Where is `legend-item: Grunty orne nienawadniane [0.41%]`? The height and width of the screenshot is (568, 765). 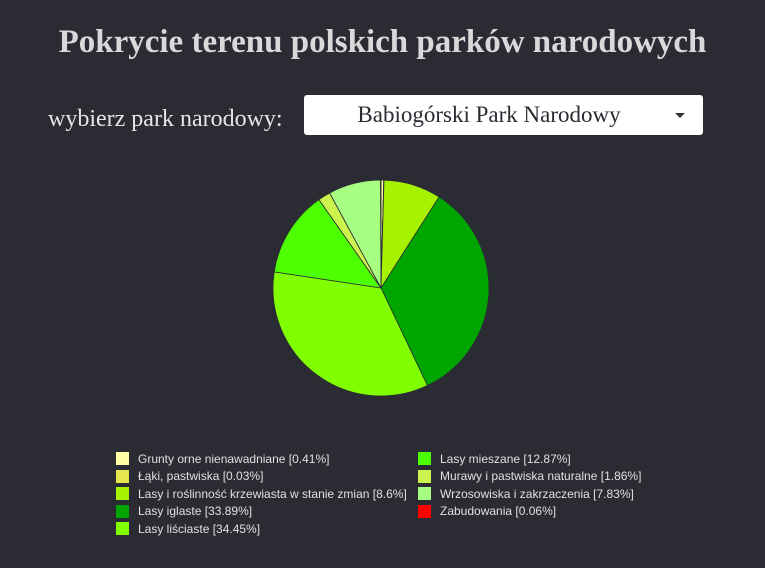 legend-item: Grunty orne nienawadniane [0.41%] is located at coordinates (222, 458).